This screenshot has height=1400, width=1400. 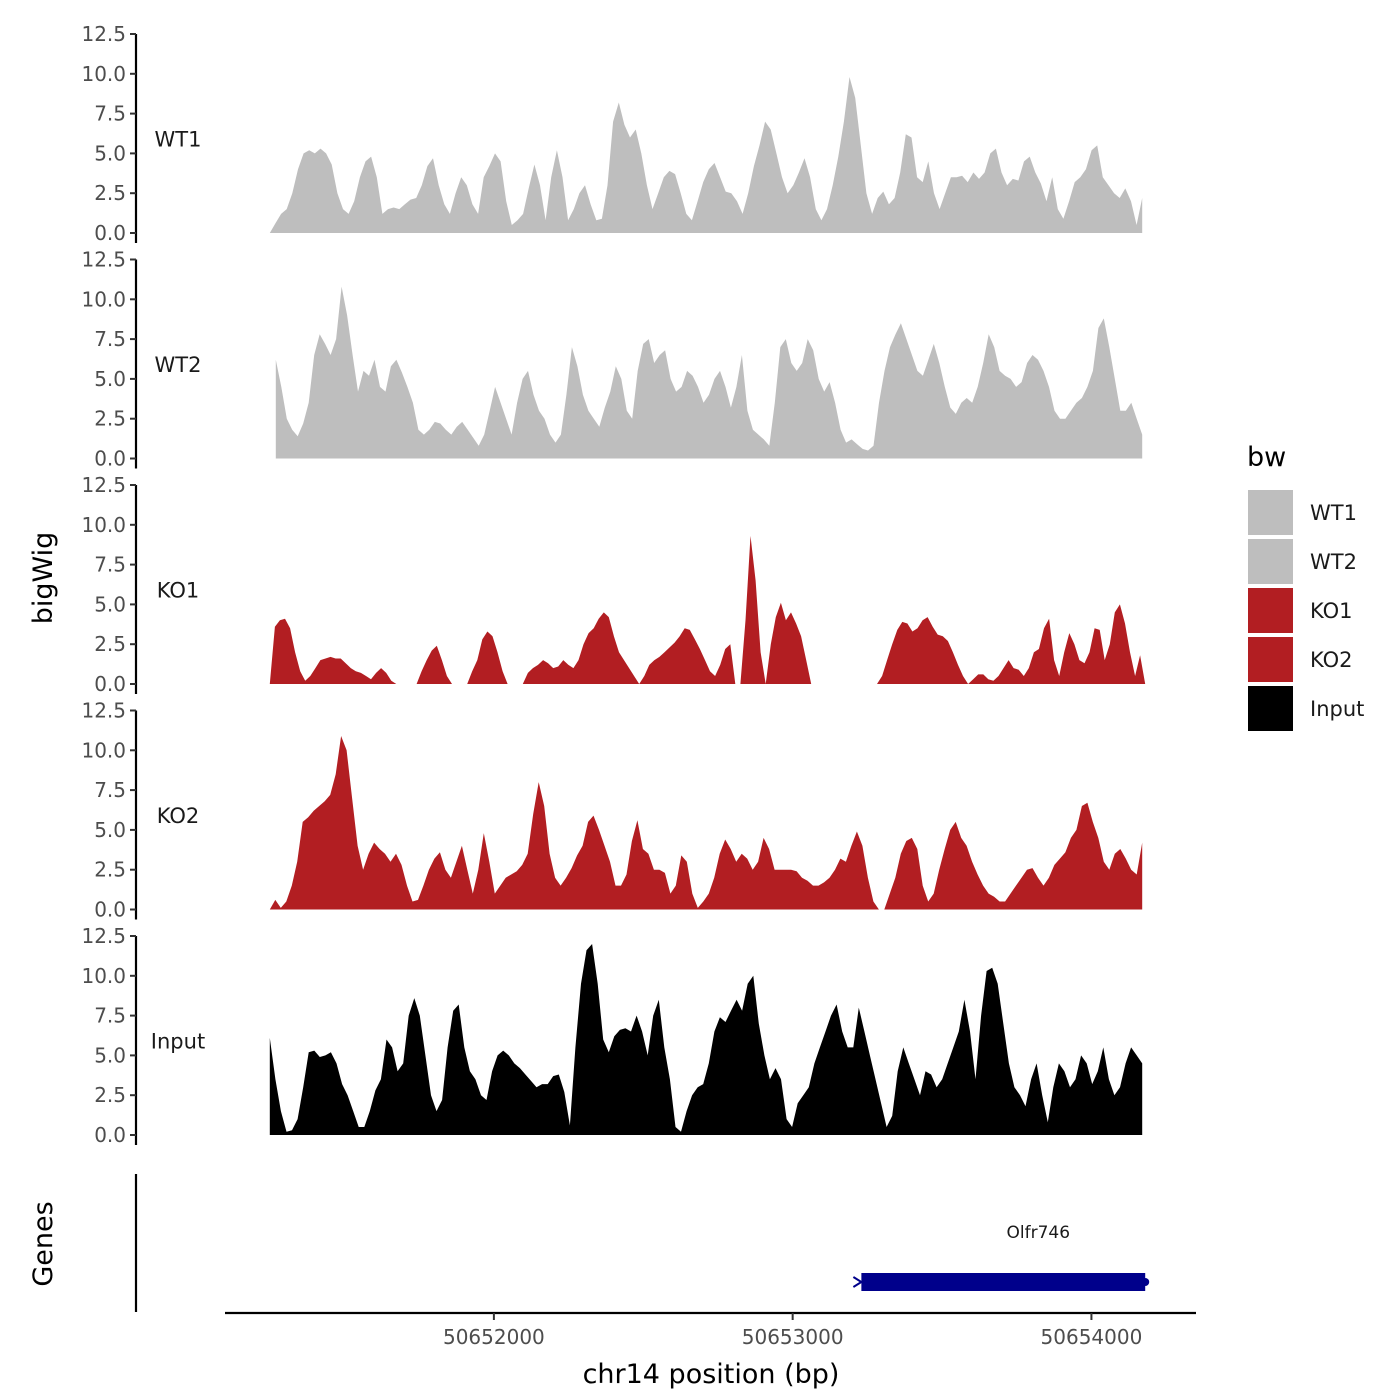 I want to click on legend: bw WT1 WT2 KO1 KO2 Input, so click(x=1305, y=586).